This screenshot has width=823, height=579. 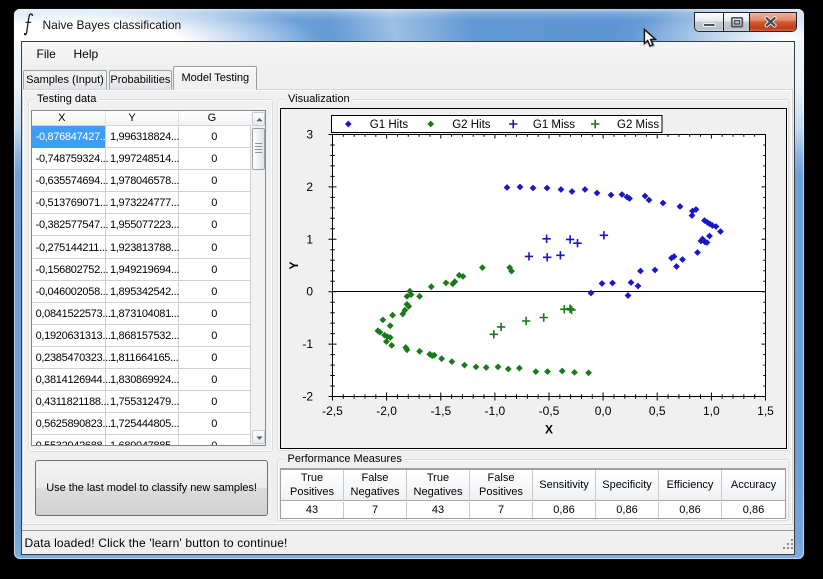 I want to click on svg-text: -2,5, so click(x=332, y=411).